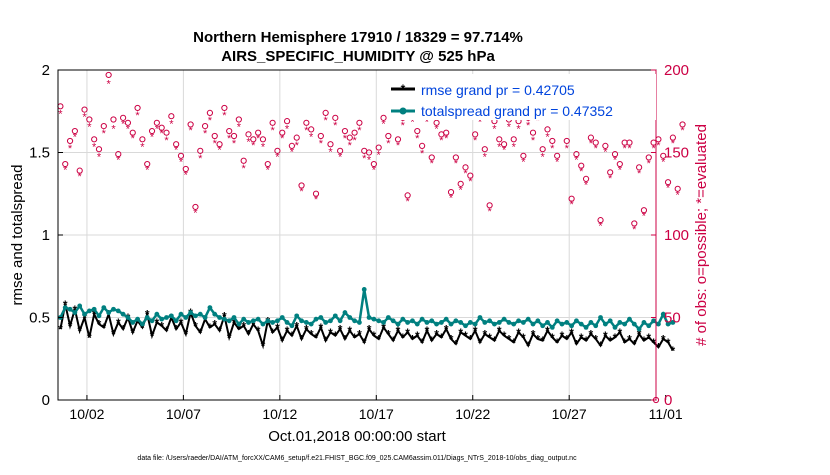 The height and width of the screenshot is (475, 830). I want to click on y-right-tick-label-0: 0, so click(668, 400).